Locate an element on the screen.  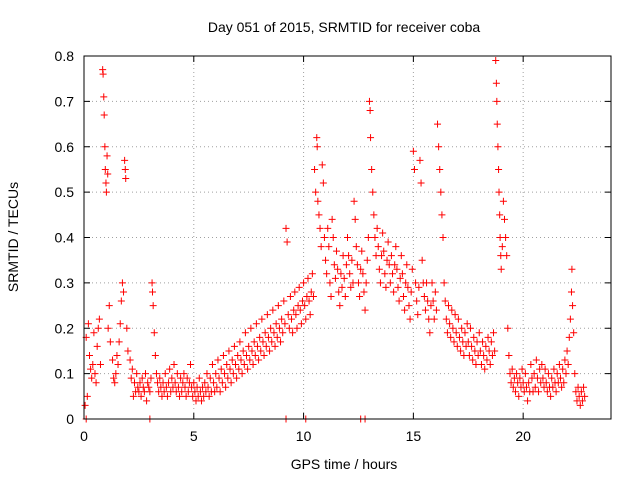
y-tick-label: 0 is located at coordinates (70, 419).